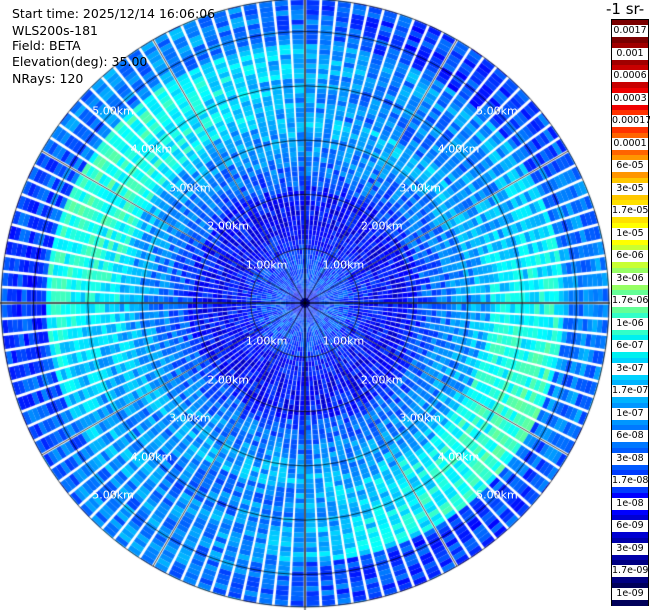 This screenshot has height=610, width=650. I want to click on colorbar-tick-label: 3e-09, so click(630, 548).